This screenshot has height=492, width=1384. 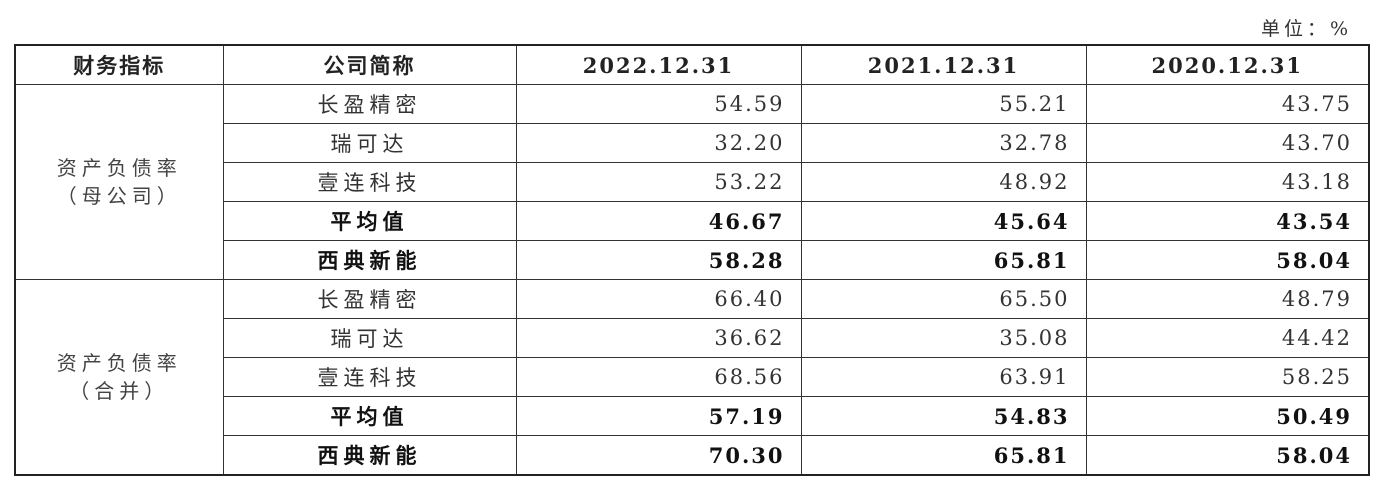 What do you see at coordinates (658, 338) in the screenshot?
I see `value-cell: 36.62` at bounding box center [658, 338].